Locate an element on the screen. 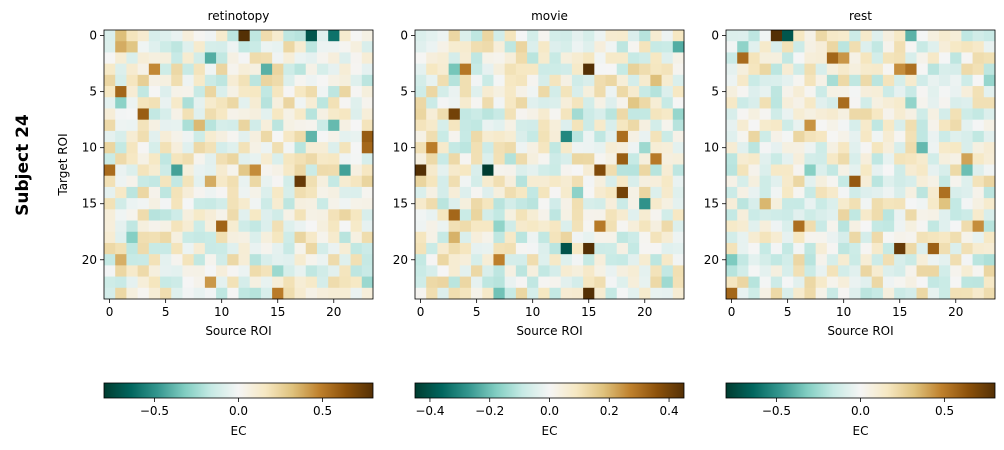  y-tick-label: 15 is located at coordinates (400, 204).